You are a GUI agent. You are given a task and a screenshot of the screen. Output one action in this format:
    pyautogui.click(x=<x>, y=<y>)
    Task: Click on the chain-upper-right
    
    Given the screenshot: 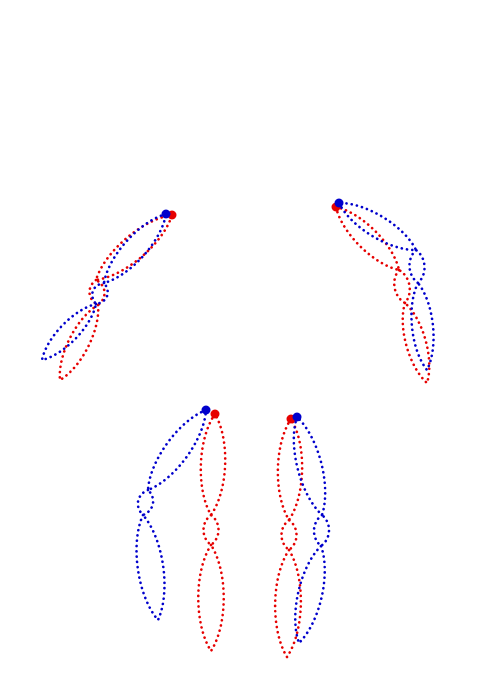 What is the action you would take?
    pyautogui.click(x=384, y=293)
    